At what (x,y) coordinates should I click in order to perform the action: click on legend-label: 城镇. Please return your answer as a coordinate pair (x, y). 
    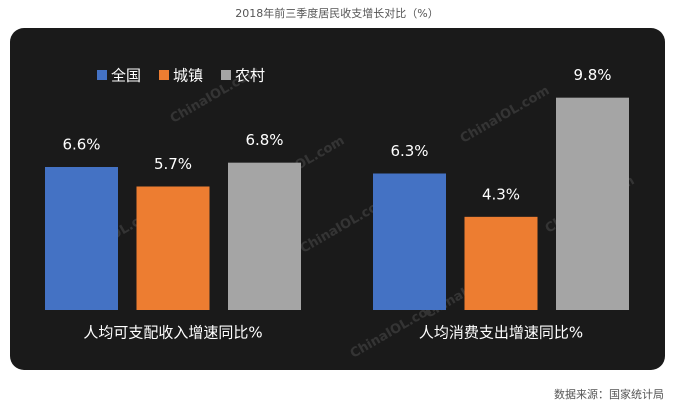
    Looking at the image, I should click on (188, 76).